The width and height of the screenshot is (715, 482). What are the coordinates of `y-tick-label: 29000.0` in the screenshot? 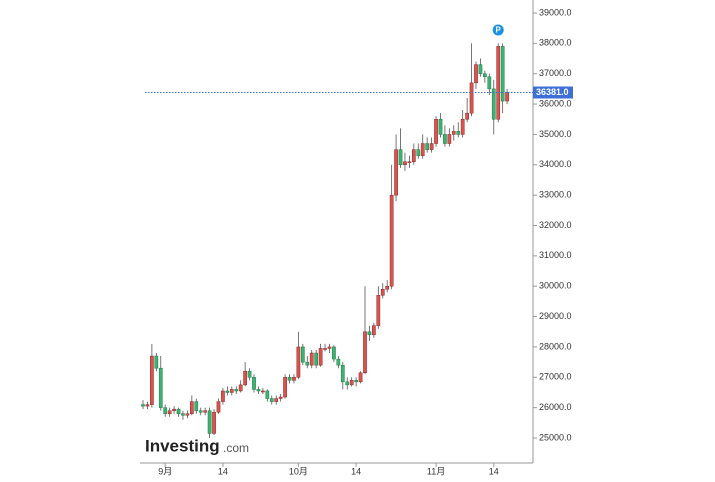 It's located at (555, 316).